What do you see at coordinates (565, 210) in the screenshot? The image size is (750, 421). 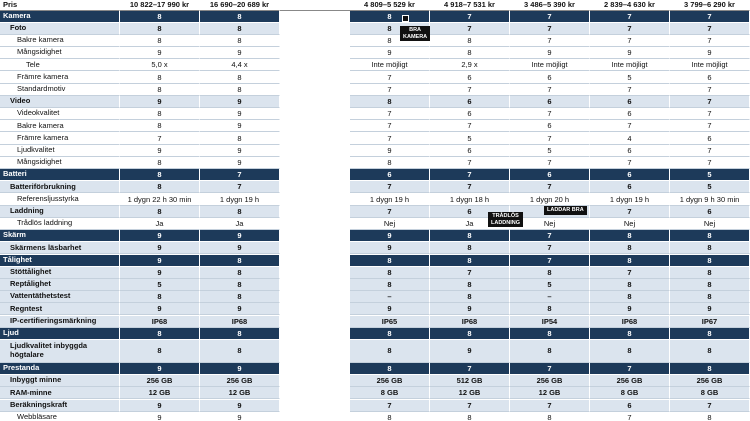 I see `badge-text: LADDAR BRA` at bounding box center [565, 210].